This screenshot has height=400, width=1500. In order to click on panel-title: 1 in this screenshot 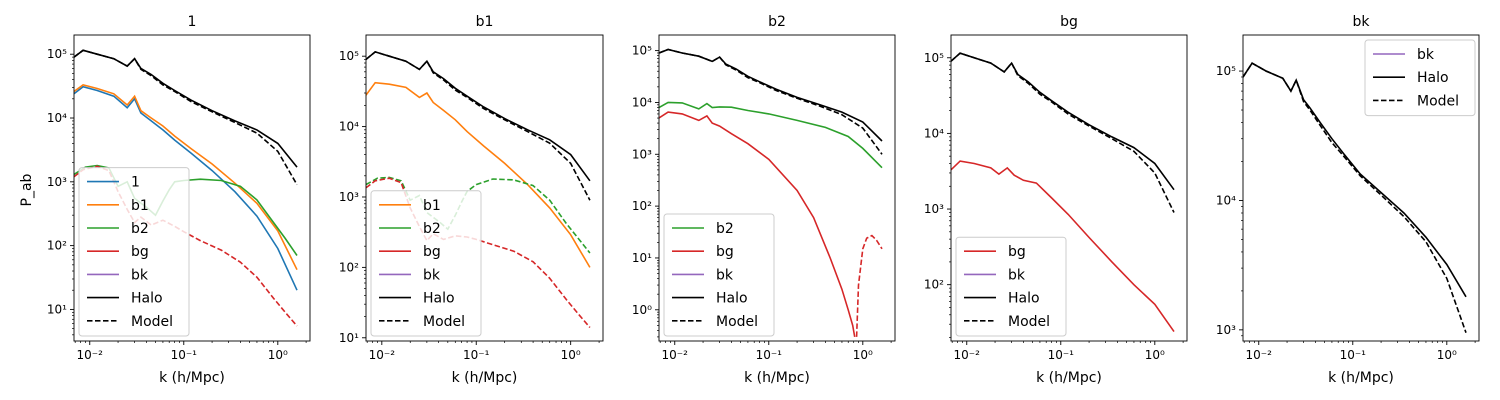, I will do `click(192, 22)`.